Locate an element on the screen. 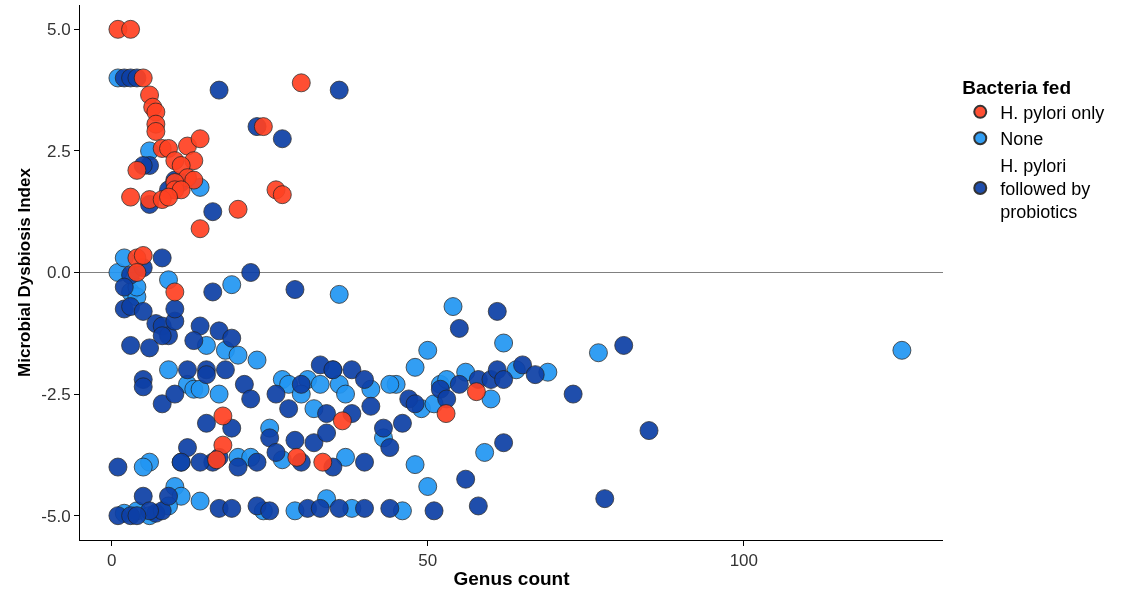 Image resolution: width=1133 pixels, height=592 pixels. x-tick-label: 100 is located at coordinates (744, 561).